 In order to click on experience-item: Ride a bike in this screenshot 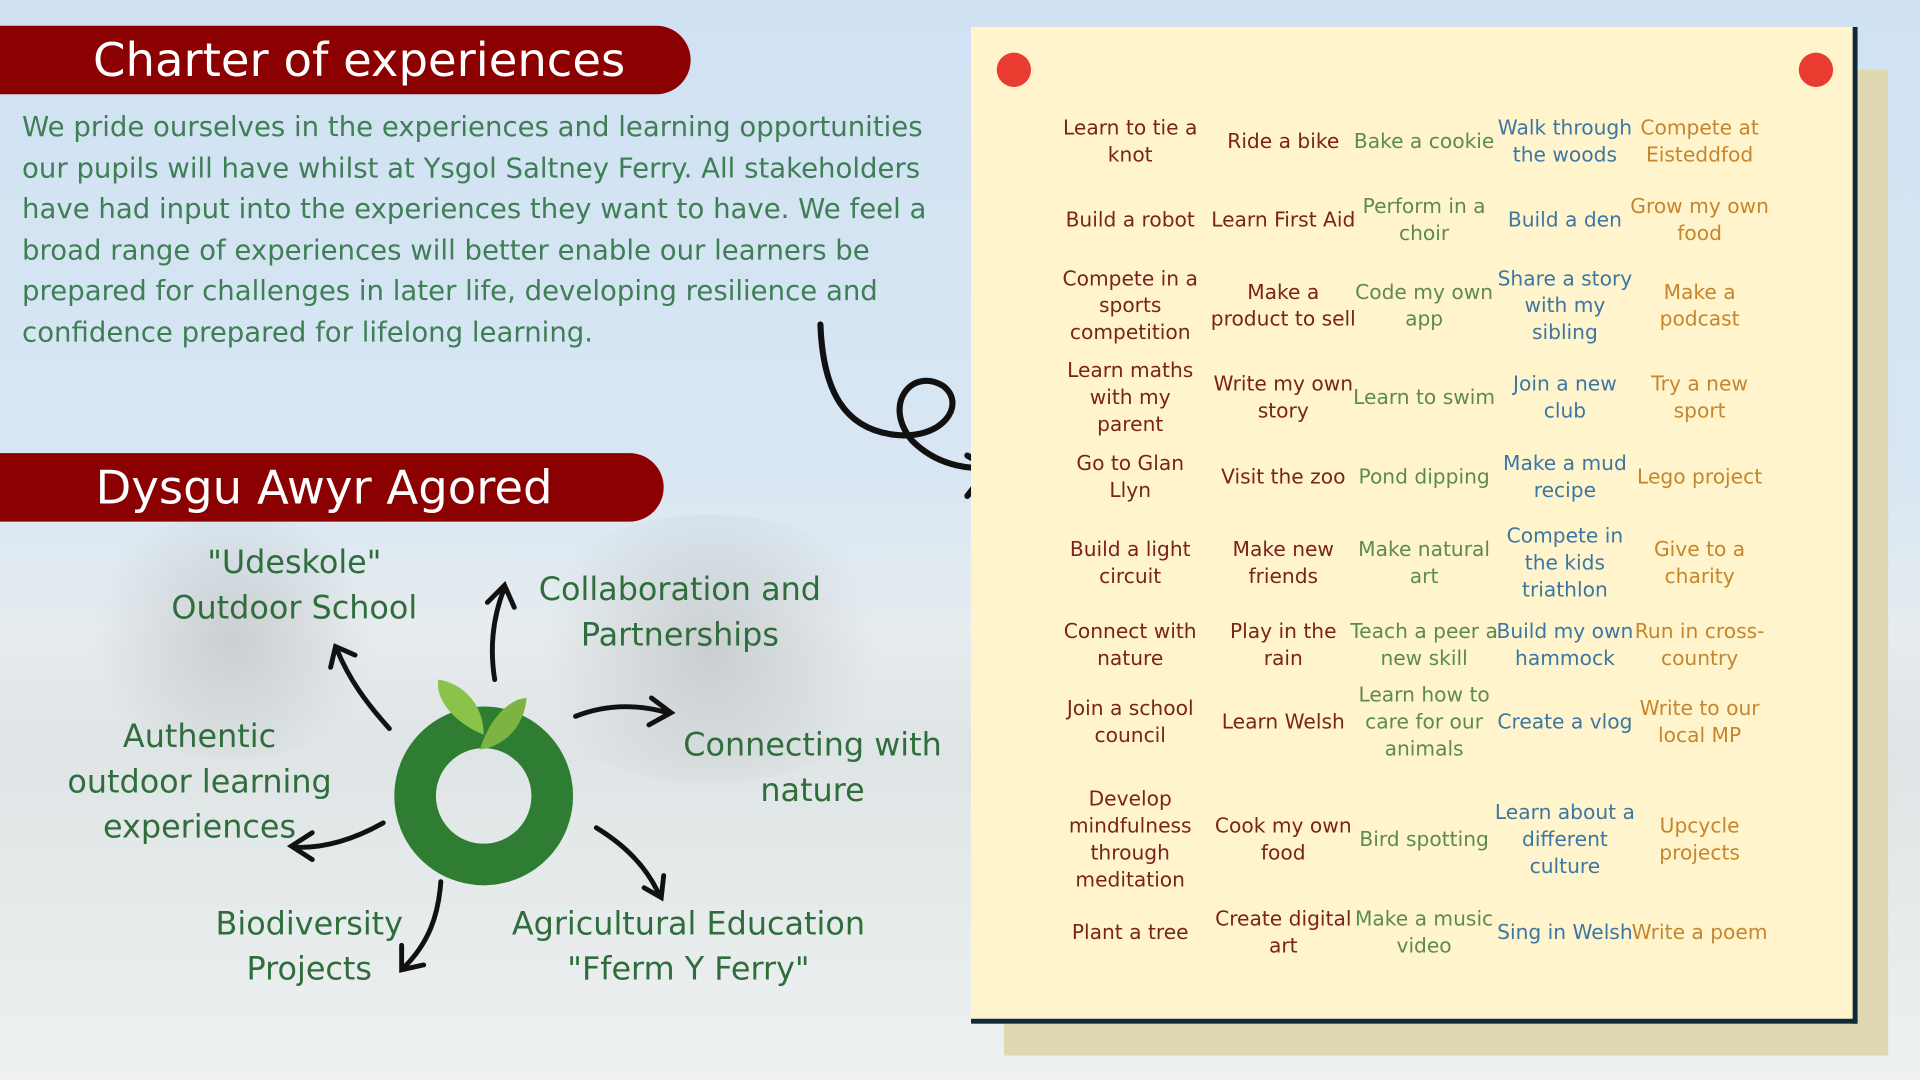, I will do `click(1283, 141)`.